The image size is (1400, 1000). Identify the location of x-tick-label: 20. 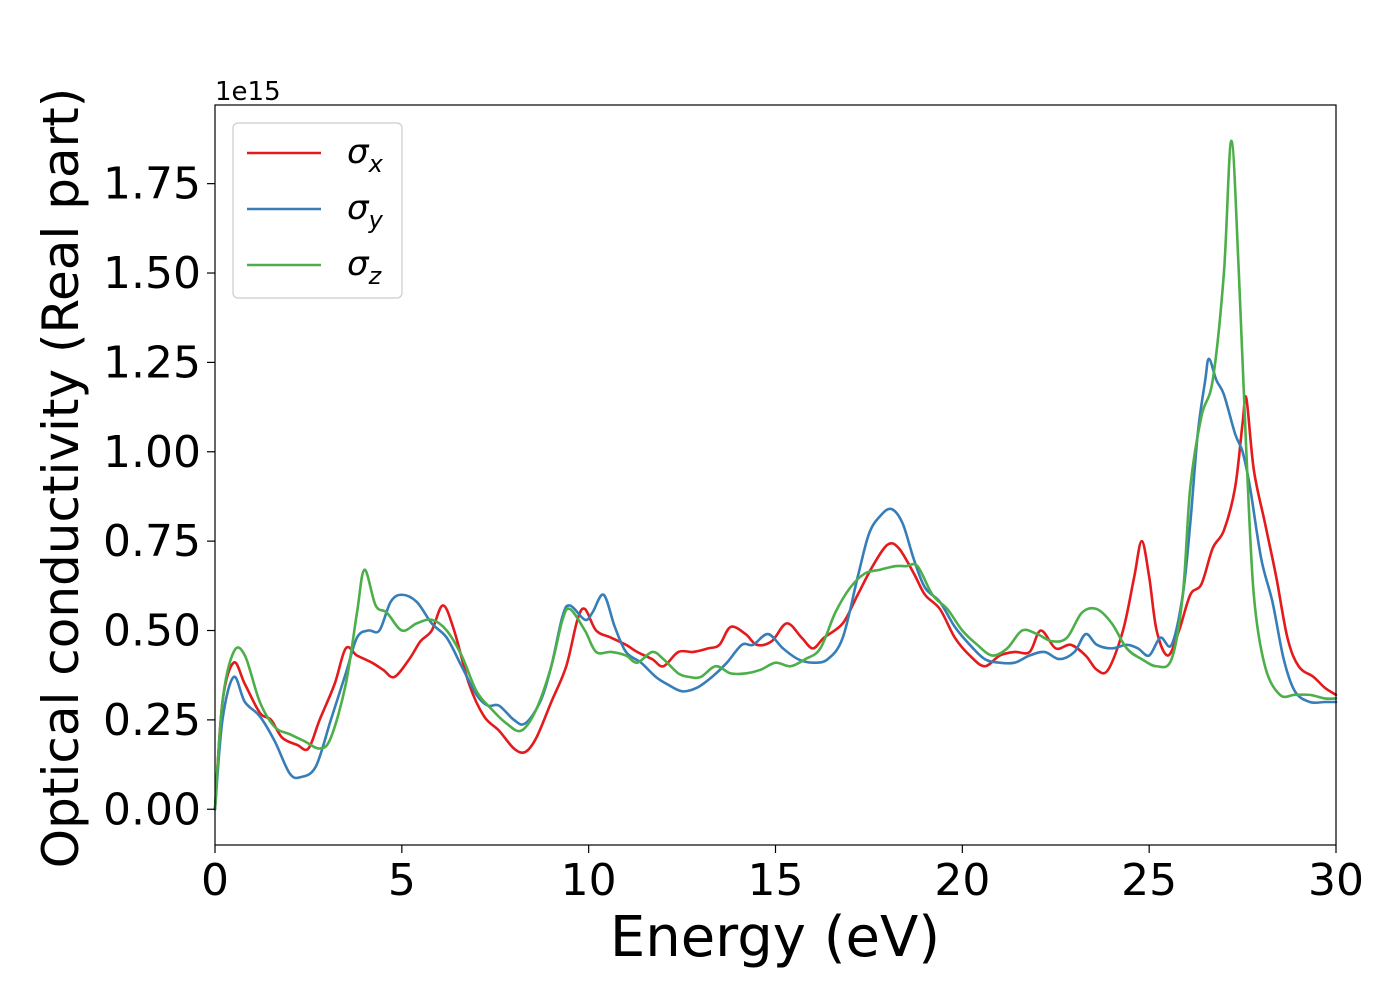
(962, 880).